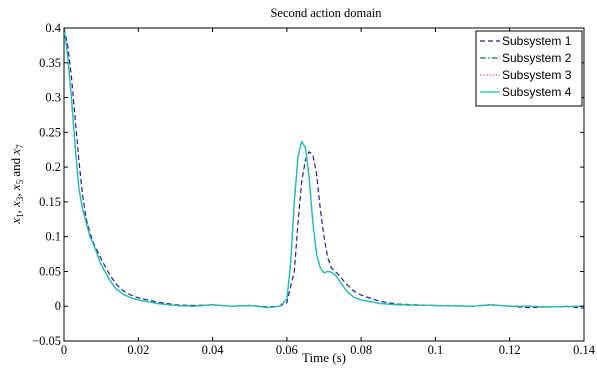 Image resolution: width=597 pixels, height=371 pixels. What do you see at coordinates (361, 350) in the screenshot?
I see `x-tick-label: 0.08` at bounding box center [361, 350].